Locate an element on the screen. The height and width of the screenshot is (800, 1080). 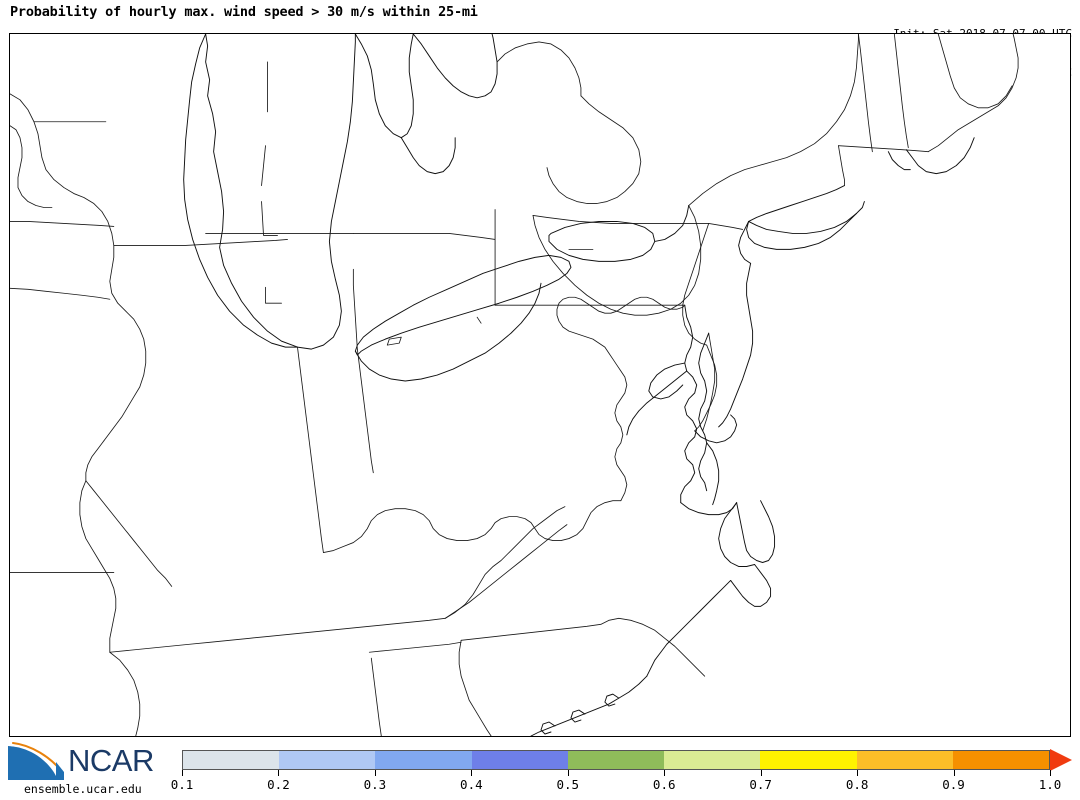
colorbar-tick-label-5: 0.6 is located at coordinates (664, 784).